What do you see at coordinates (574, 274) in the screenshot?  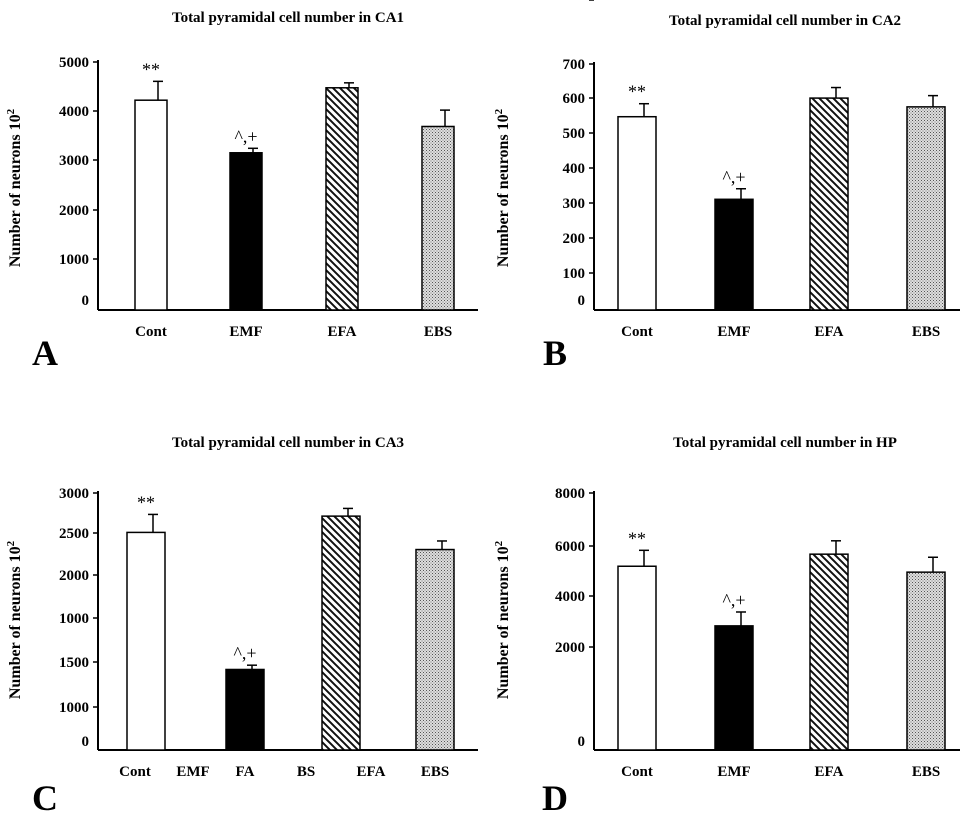 I see `y-tick-label: 100` at bounding box center [574, 274].